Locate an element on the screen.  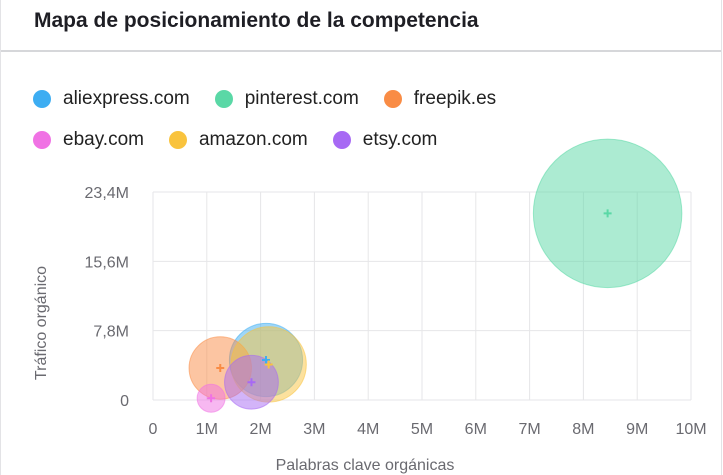
legend-item-etsy: etsy.com is located at coordinates (385, 140).